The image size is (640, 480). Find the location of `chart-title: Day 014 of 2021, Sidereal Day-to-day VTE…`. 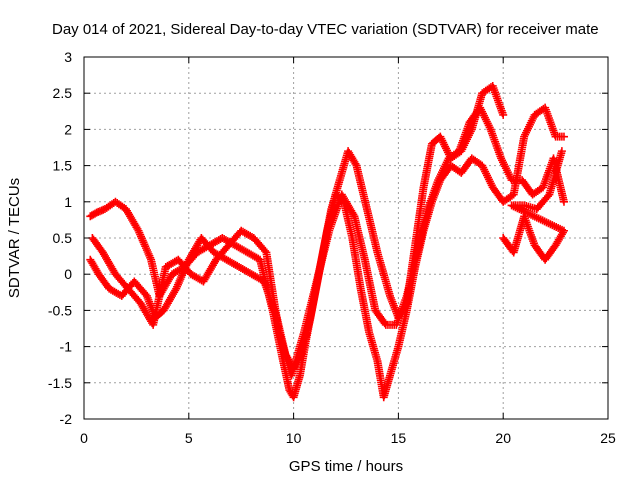

chart-title: Day 014 of 2021, Sidereal Day-to-day VTE… is located at coordinates (325, 29).